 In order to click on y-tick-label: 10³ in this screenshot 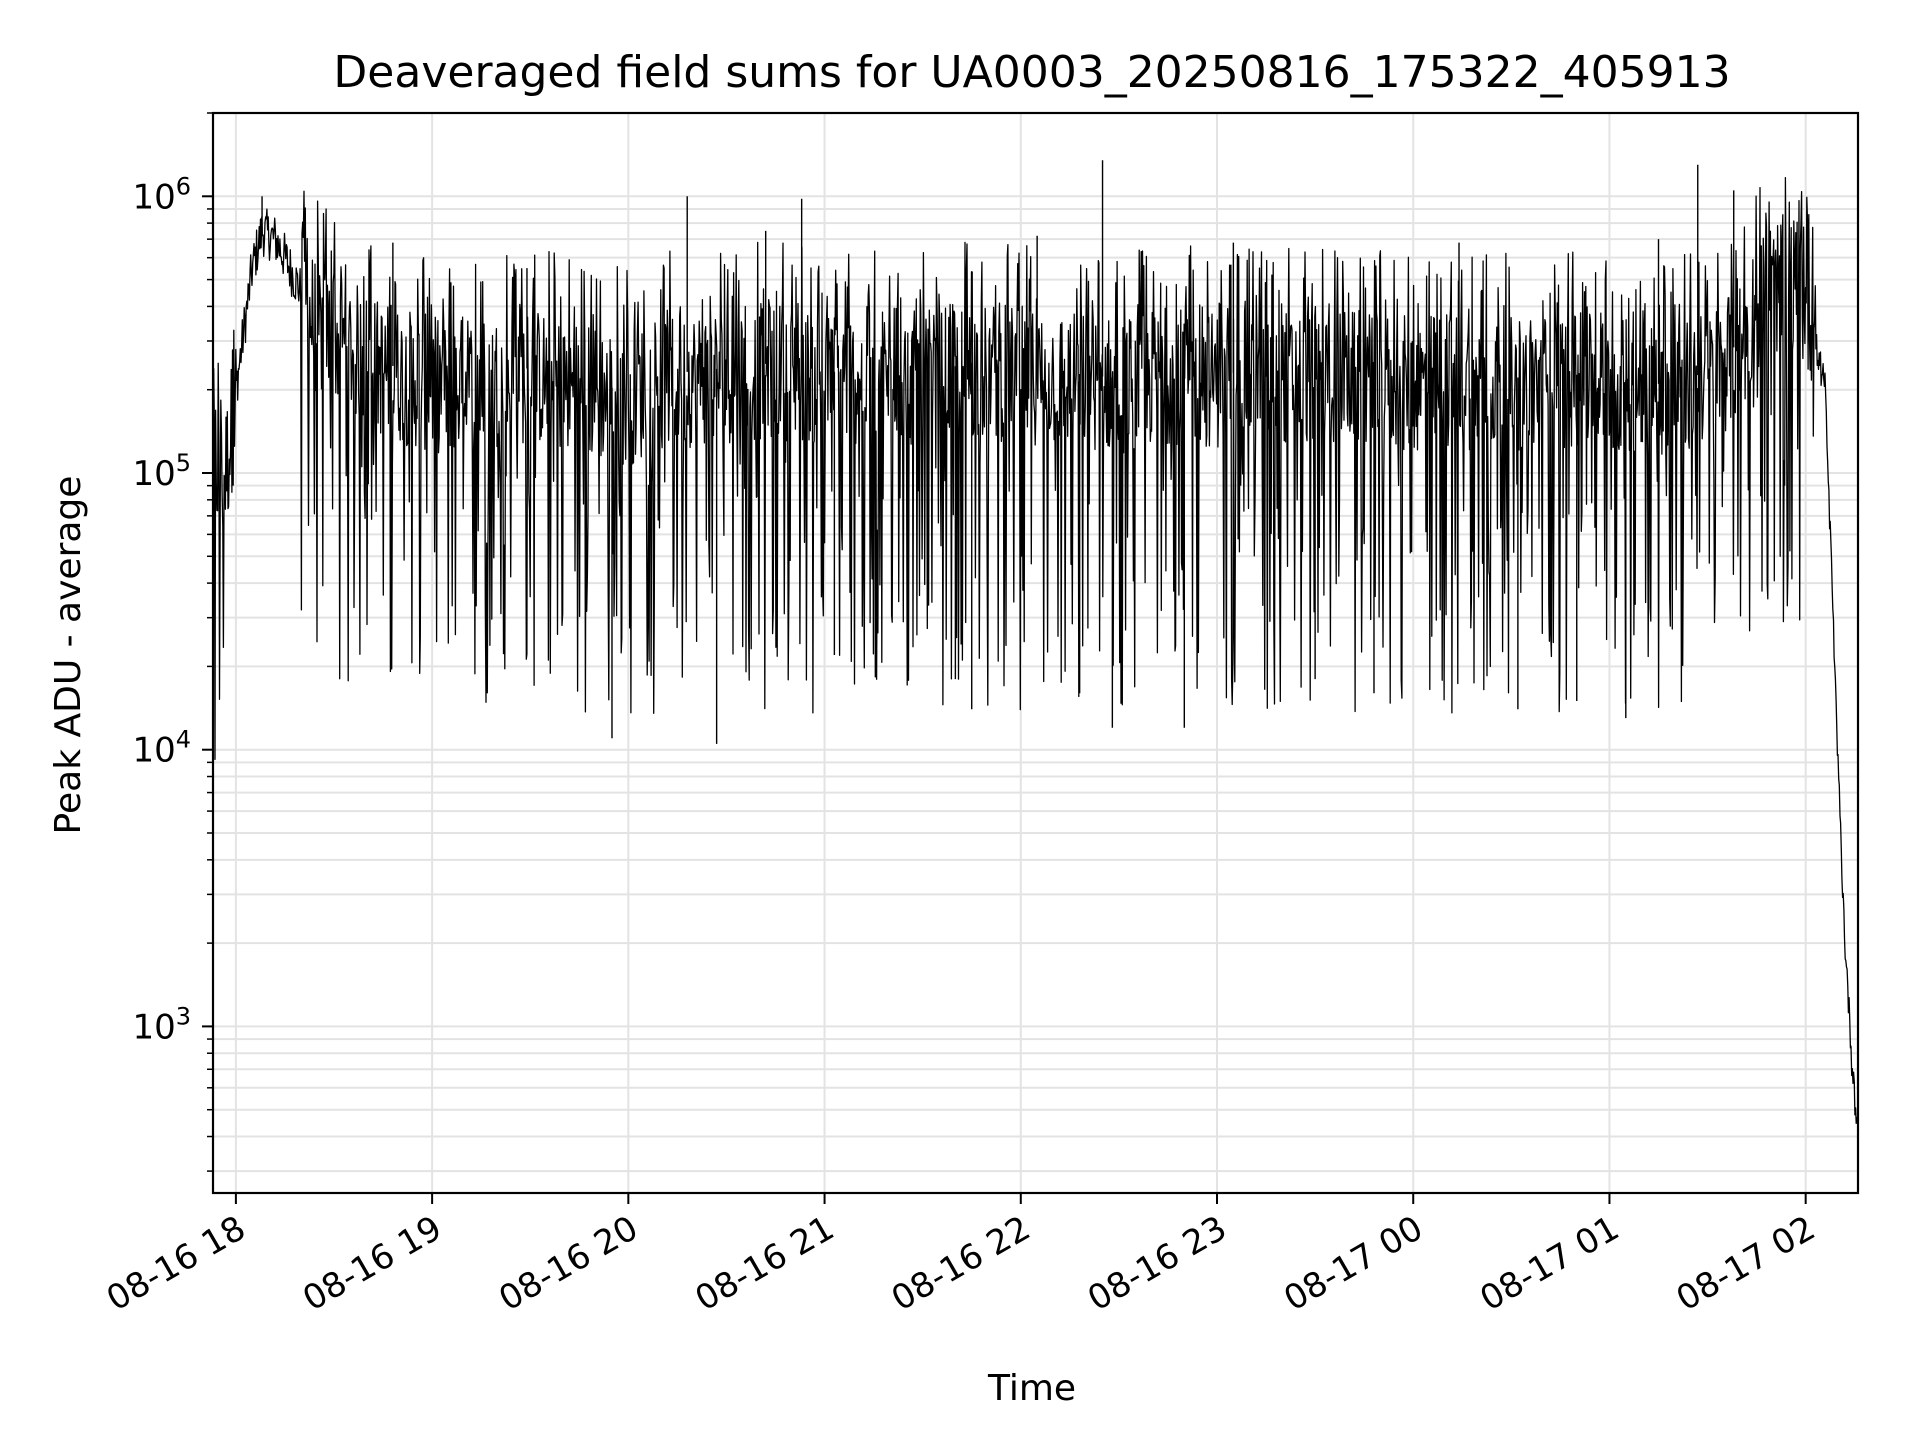, I will do `click(161, 1024)`.